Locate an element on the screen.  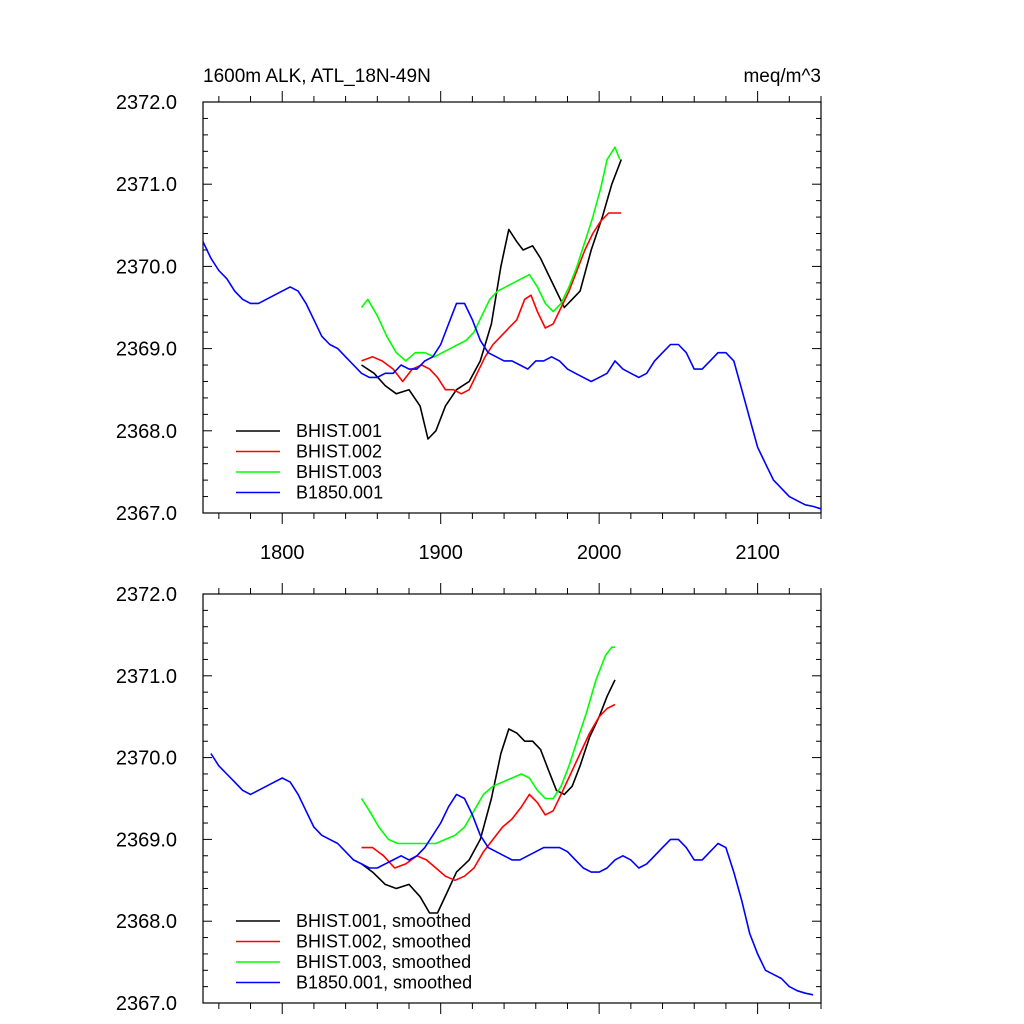
legend-label: BHIST.003 is located at coordinates (339, 472).